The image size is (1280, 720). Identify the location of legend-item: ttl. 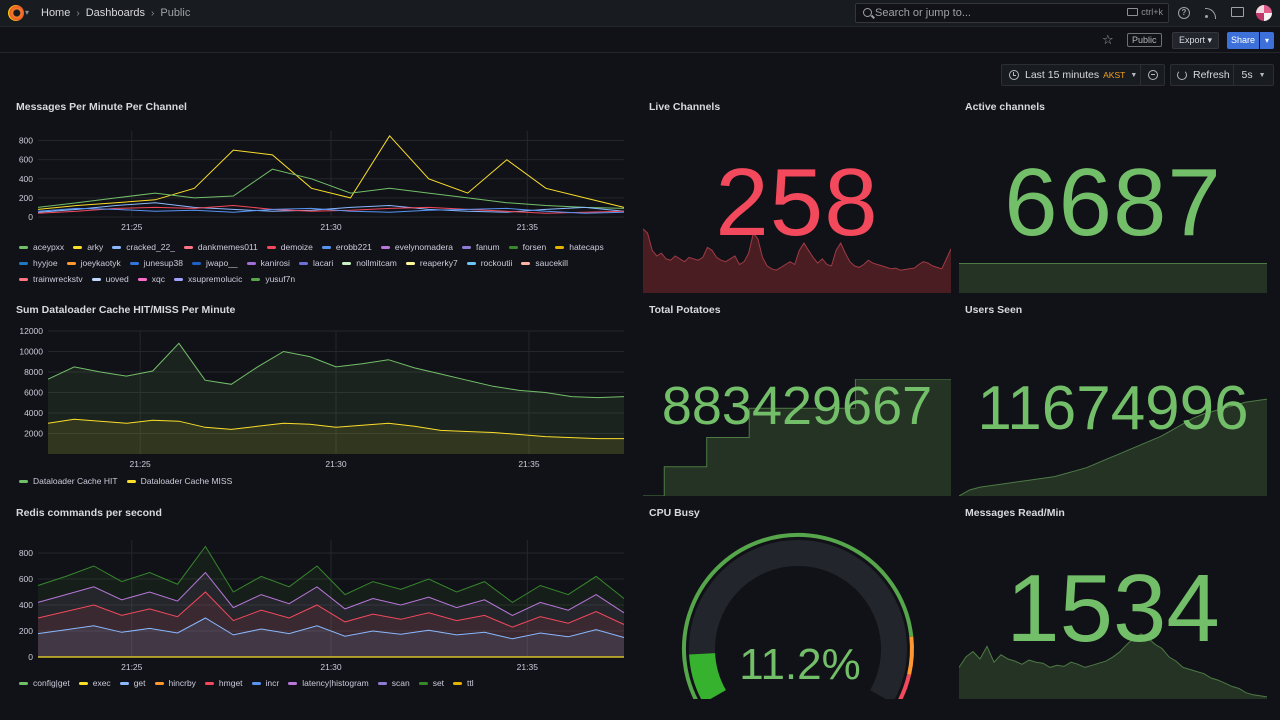
(463, 683).